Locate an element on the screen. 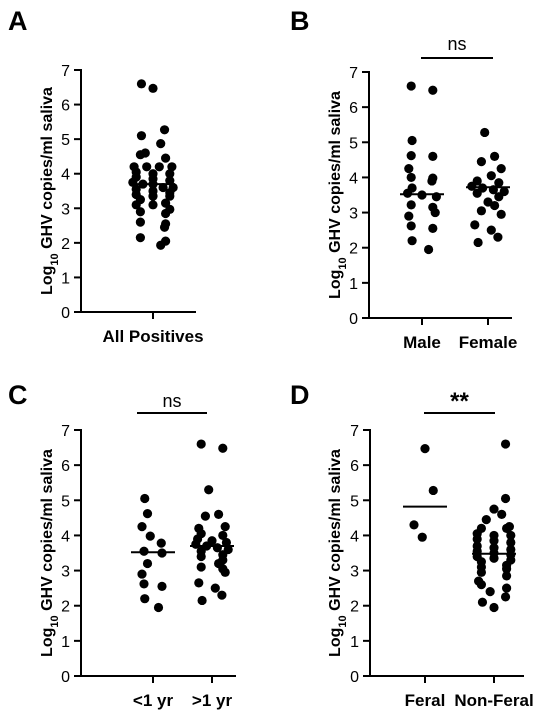 This screenshot has height=722, width=550. significance-label: ** is located at coordinates (459, 401).